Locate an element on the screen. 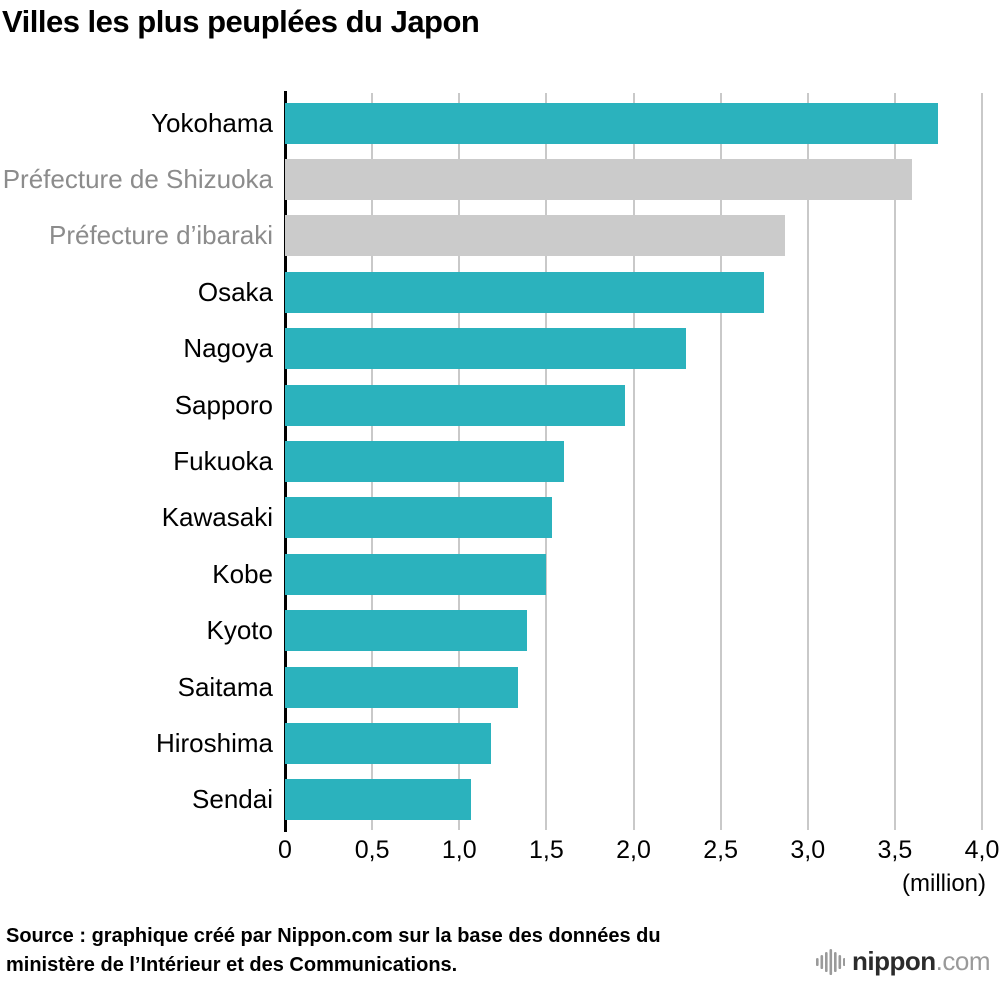 The image size is (1000, 988). x-tick-label: 2,0 is located at coordinates (633, 850).